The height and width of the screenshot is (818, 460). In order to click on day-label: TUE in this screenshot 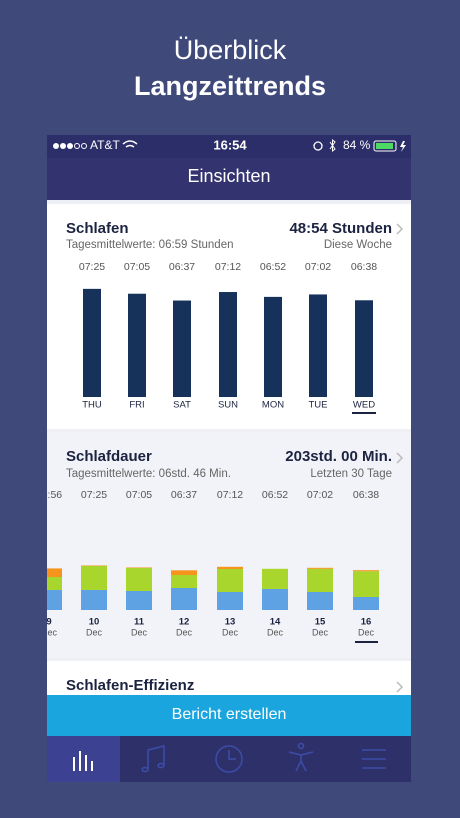, I will do `click(318, 405)`.